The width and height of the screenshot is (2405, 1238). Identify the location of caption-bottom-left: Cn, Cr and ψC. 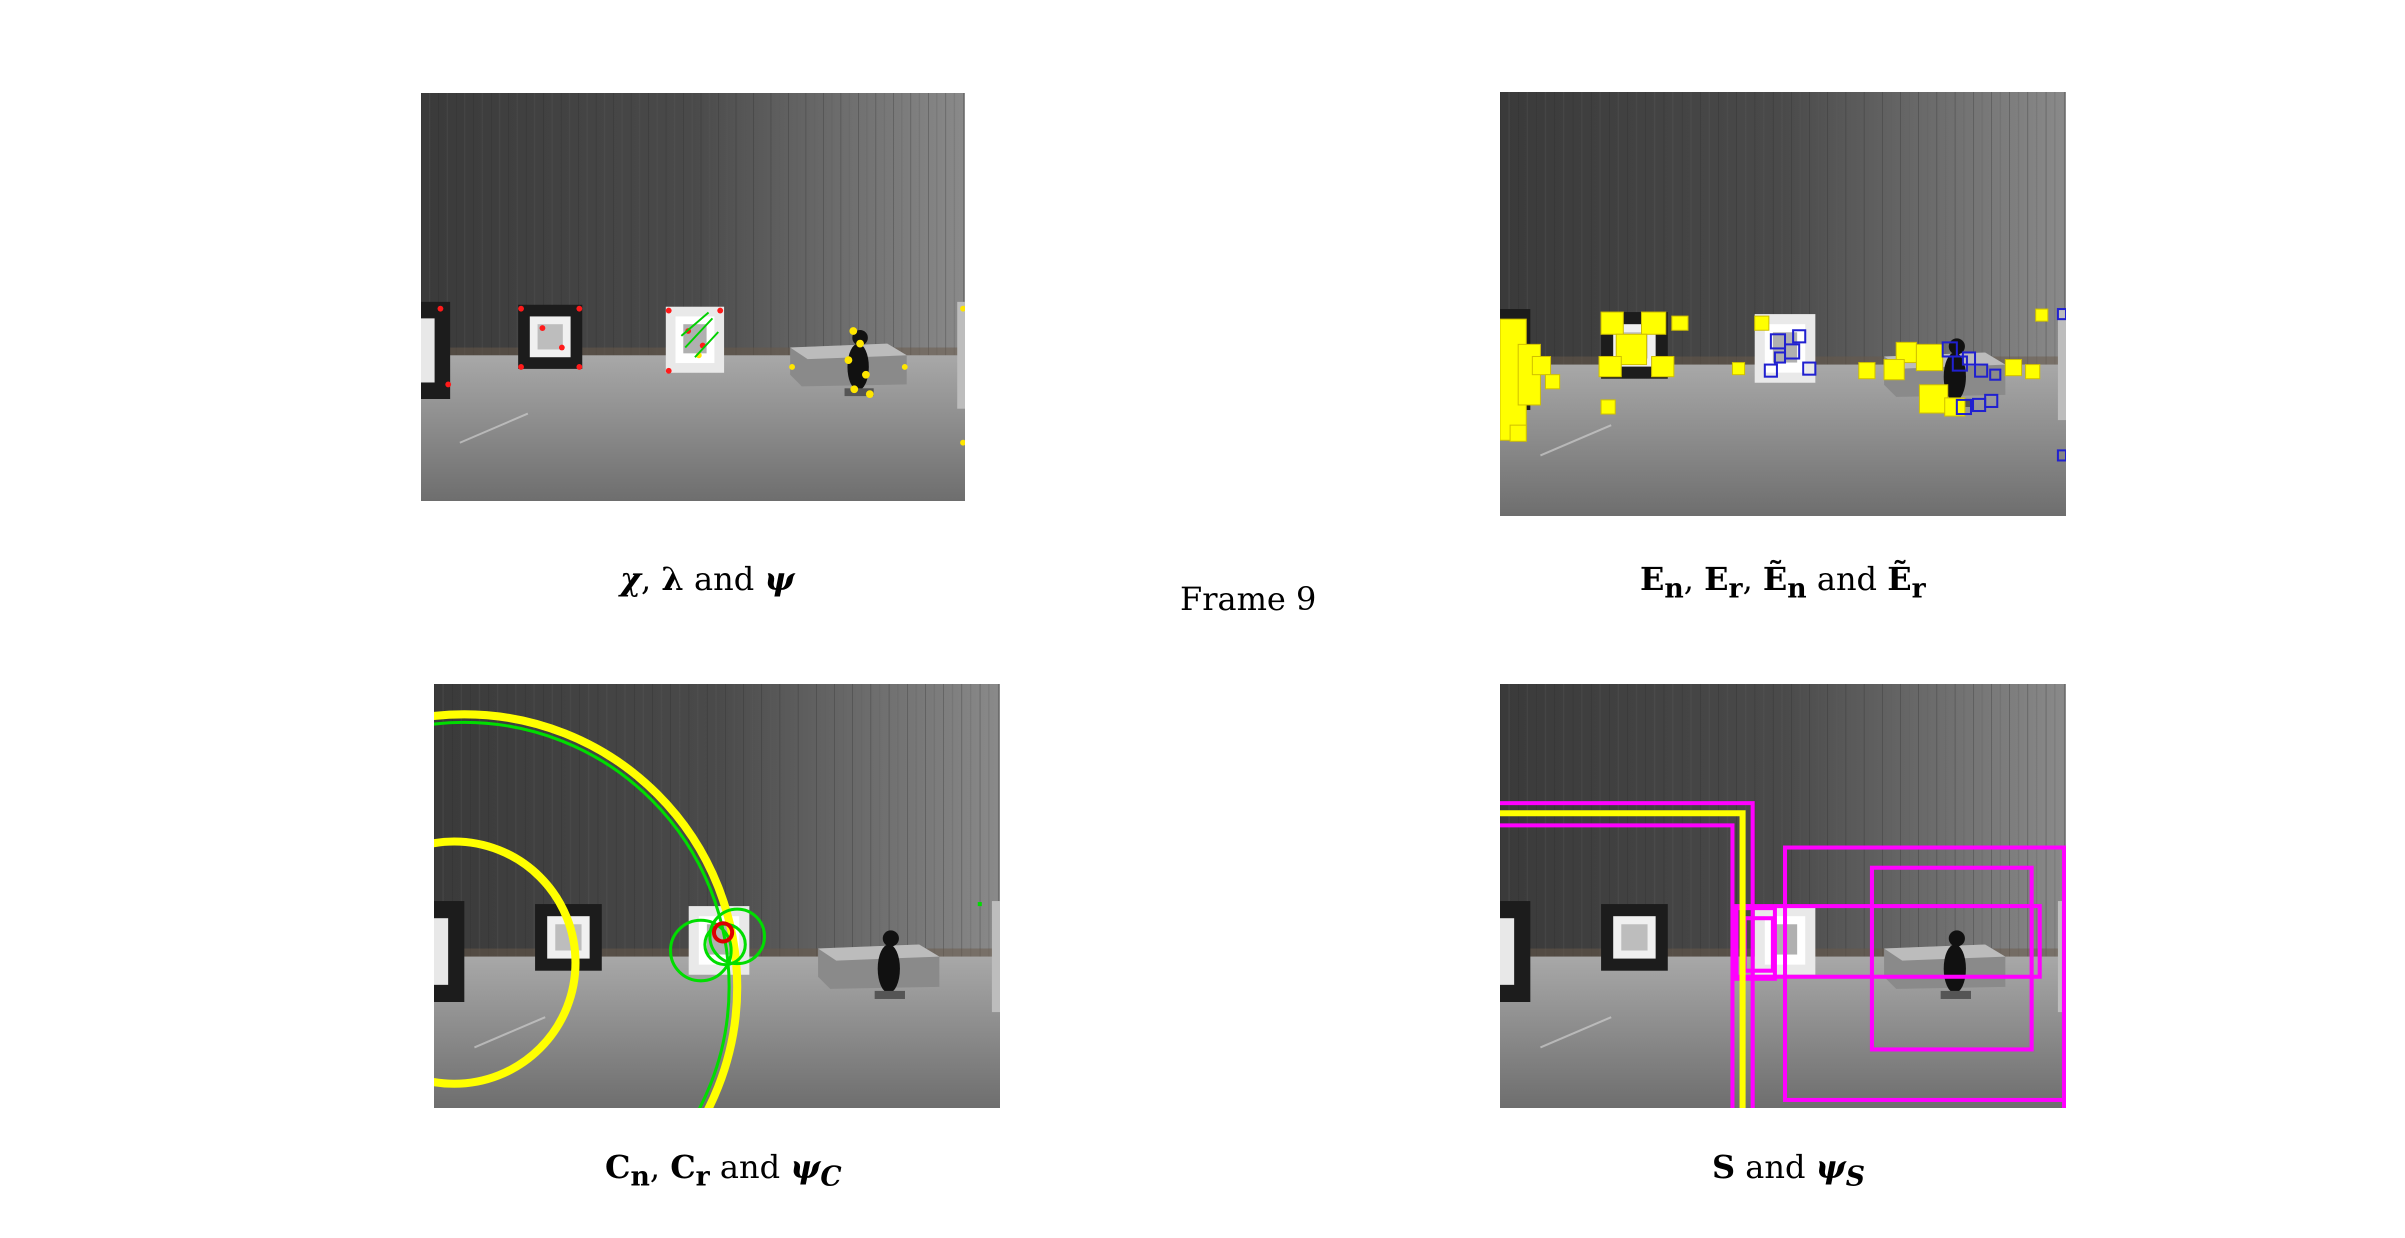
(723, 1170).